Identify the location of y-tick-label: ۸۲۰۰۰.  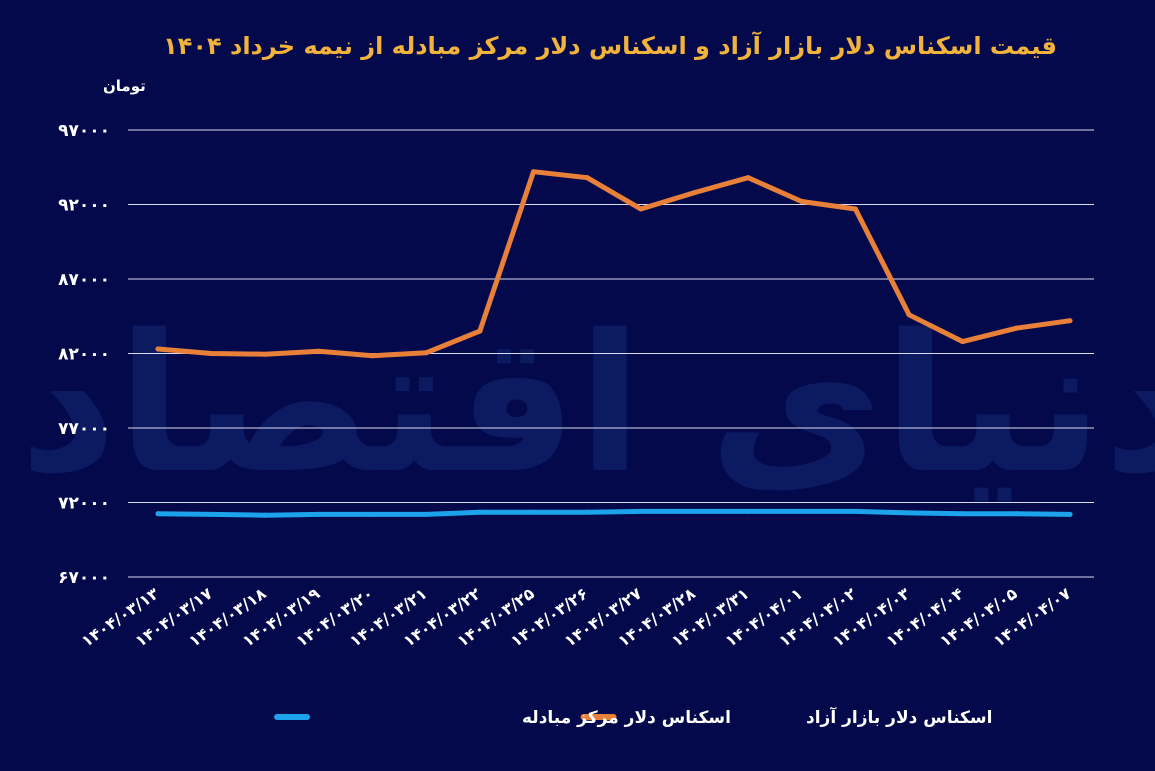
(84, 355).